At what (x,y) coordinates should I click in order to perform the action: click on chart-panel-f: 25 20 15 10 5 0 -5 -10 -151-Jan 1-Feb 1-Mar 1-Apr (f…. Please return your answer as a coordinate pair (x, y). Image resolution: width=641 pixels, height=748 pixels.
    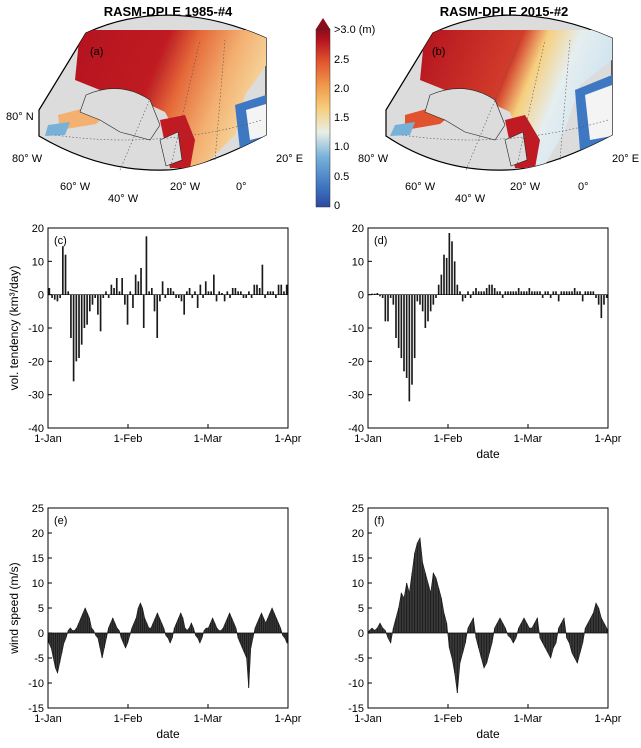
    Looking at the image, I should click on (485, 622).